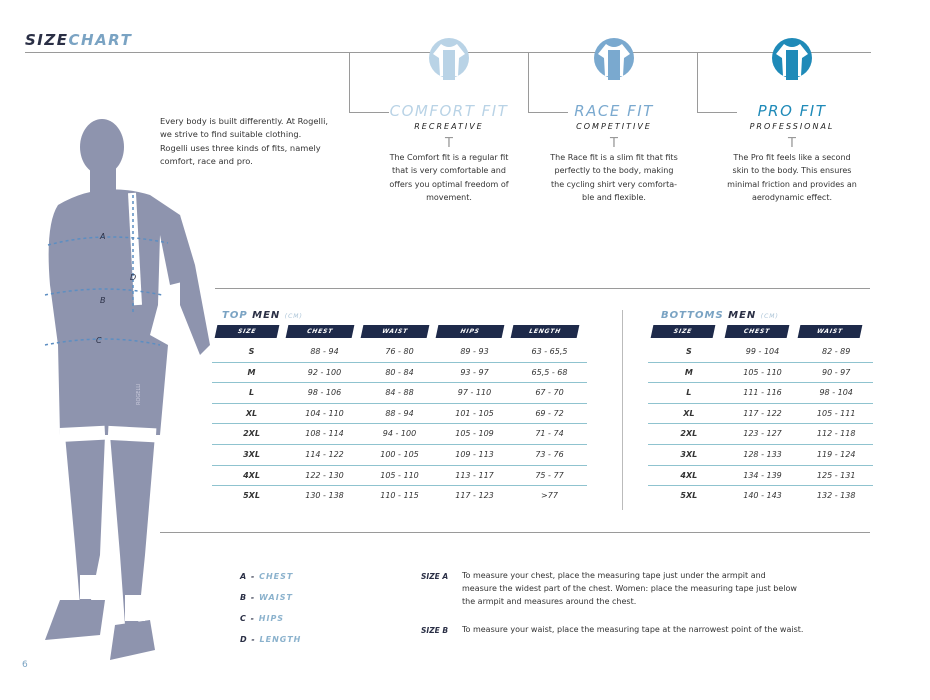 This screenshot has height=700, width=930. What do you see at coordinates (249, 352) in the screenshot?
I see `table-cell: S` at bounding box center [249, 352].